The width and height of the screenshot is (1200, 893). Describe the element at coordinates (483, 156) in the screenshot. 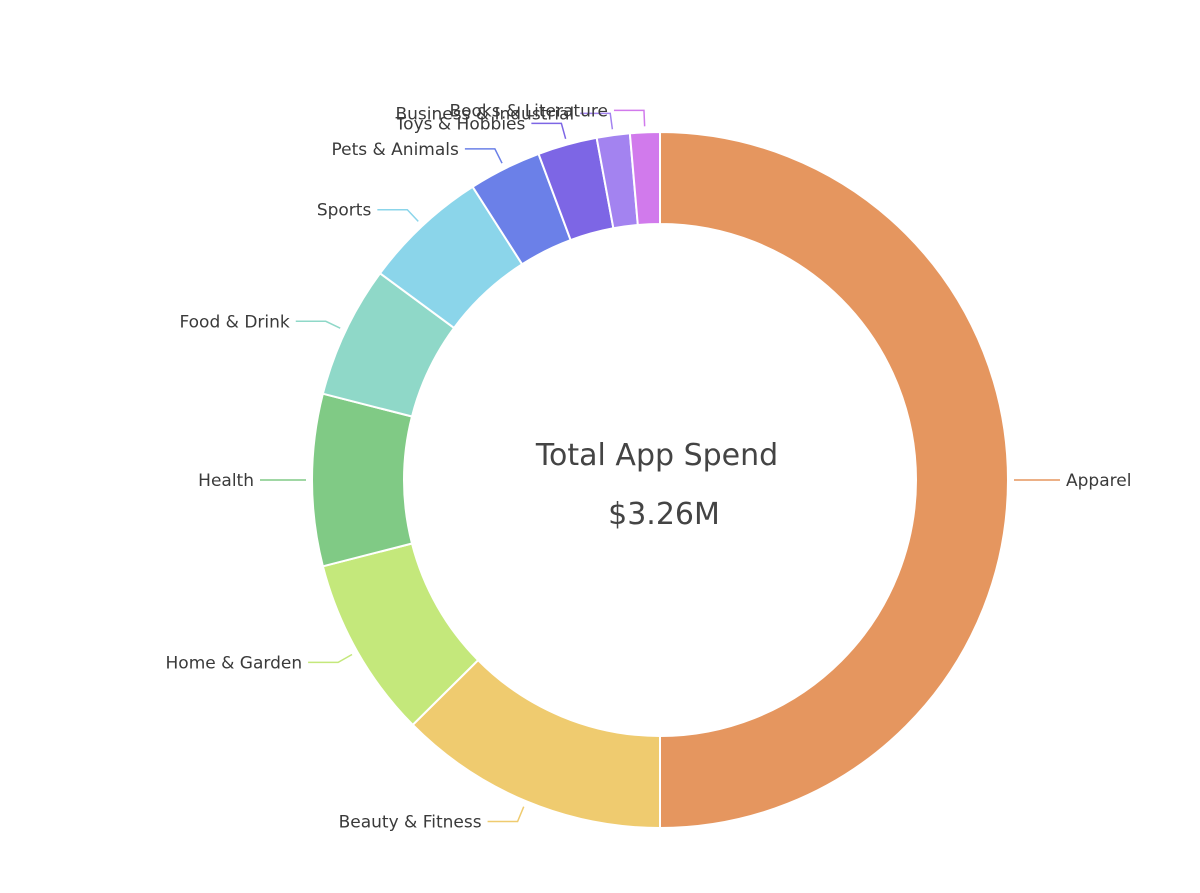

I see `leader-pets-and-animals` at that location.